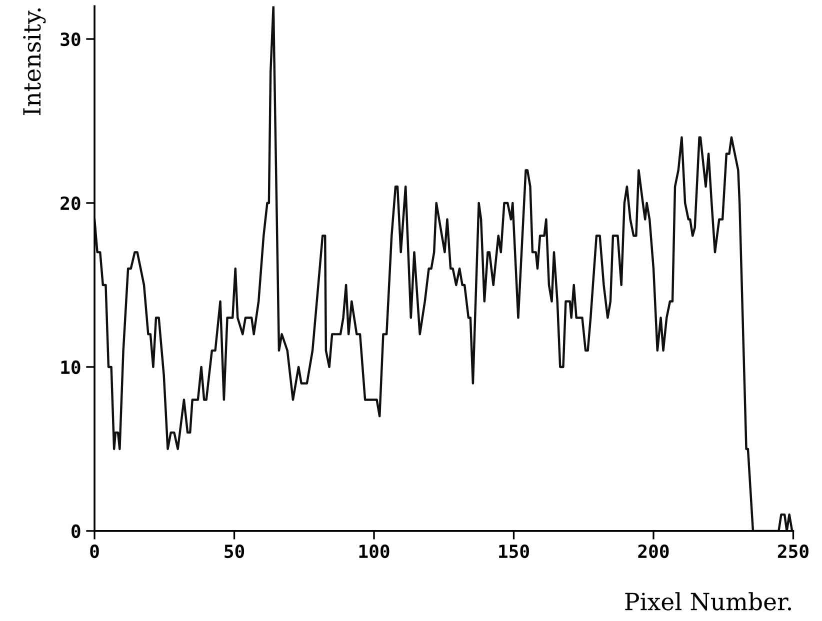 The height and width of the screenshot is (621, 822). I want to click on x-tick-label: 250, so click(793, 551).